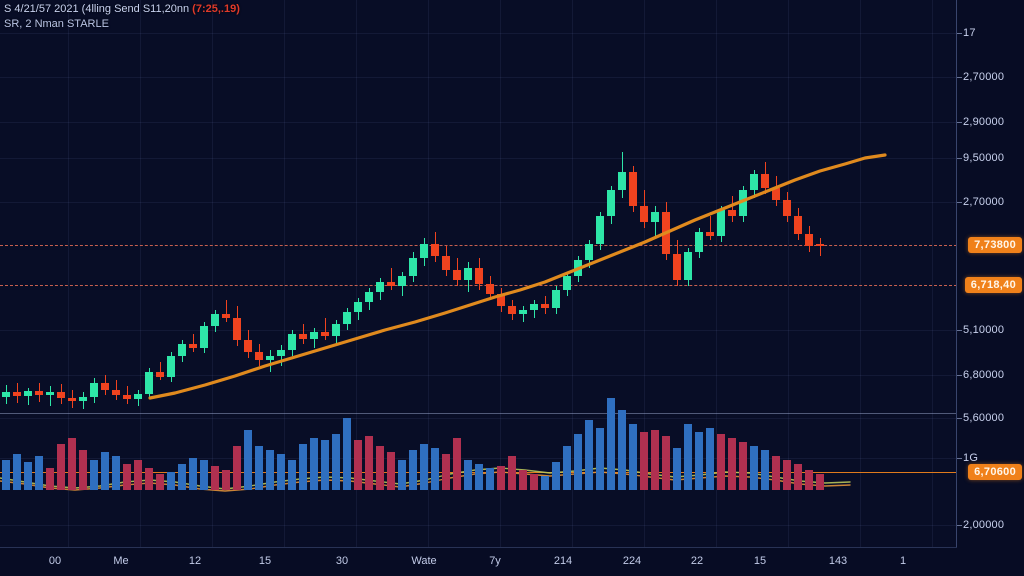 This screenshot has width=1024, height=576. Describe the element at coordinates (932, 274) in the screenshot. I see `gridline-vertical` at that location.